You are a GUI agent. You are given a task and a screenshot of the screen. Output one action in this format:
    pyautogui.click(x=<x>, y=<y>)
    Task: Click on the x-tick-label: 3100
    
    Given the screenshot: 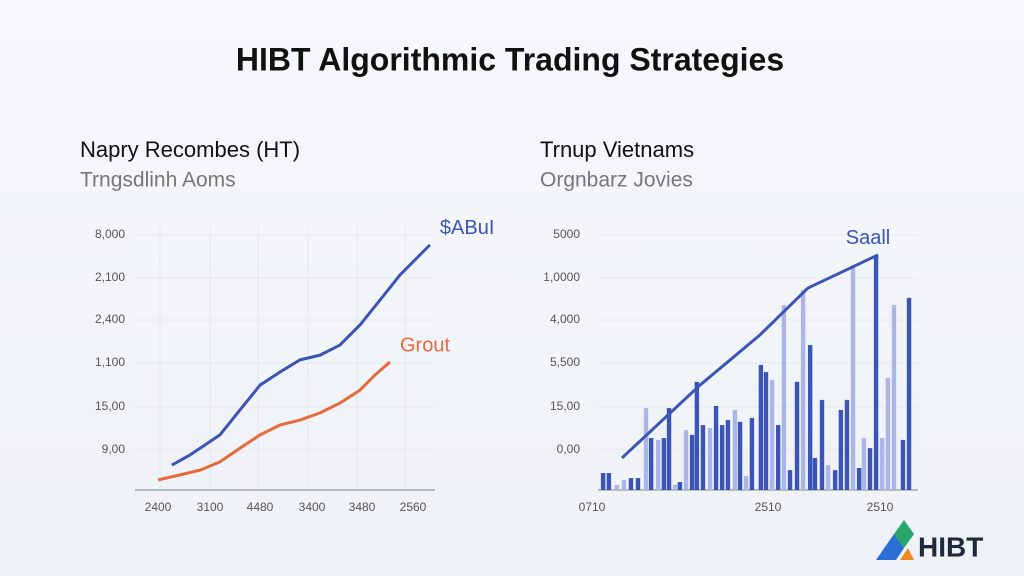 What is the action you would take?
    pyautogui.click(x=210, y=507)
    